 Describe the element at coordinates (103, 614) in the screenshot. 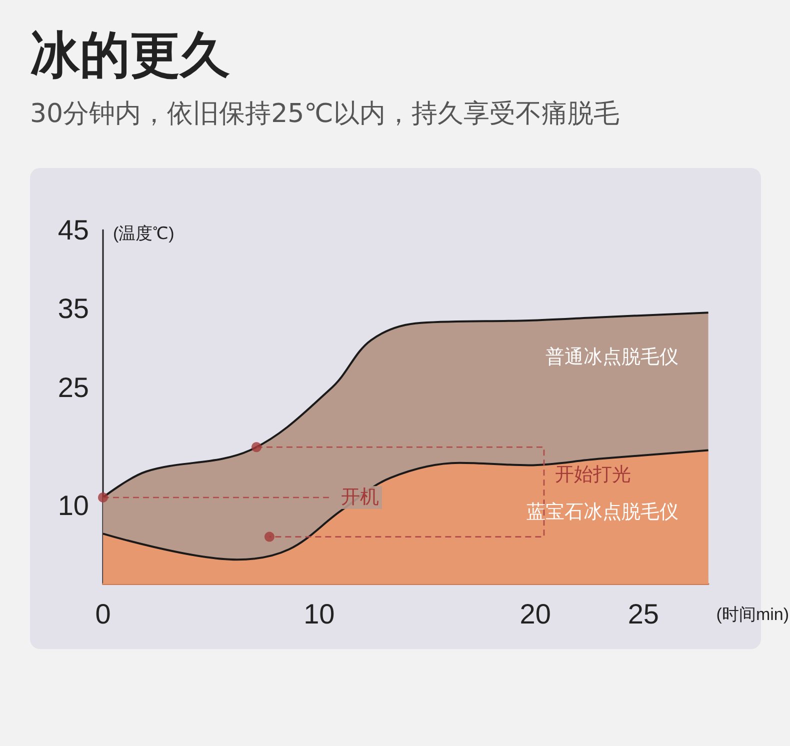

I see `x-tick-label: 0` at that location.